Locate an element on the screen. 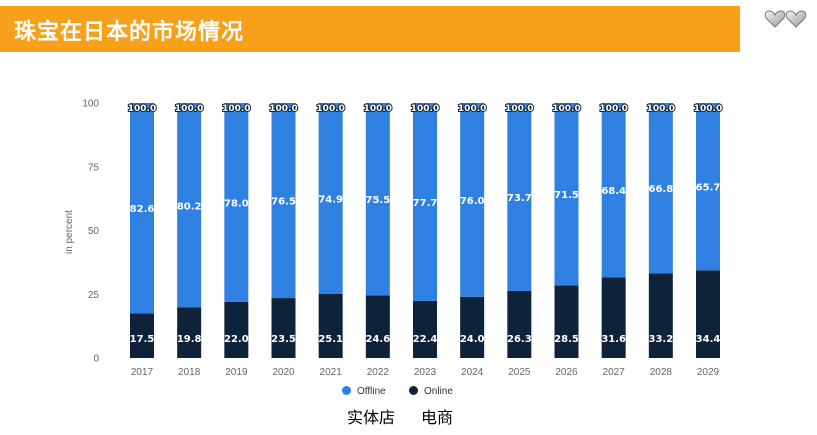 This screenshot has width=817, height=435. data-label-online: 31.6 is located at coordinates (613, 339).